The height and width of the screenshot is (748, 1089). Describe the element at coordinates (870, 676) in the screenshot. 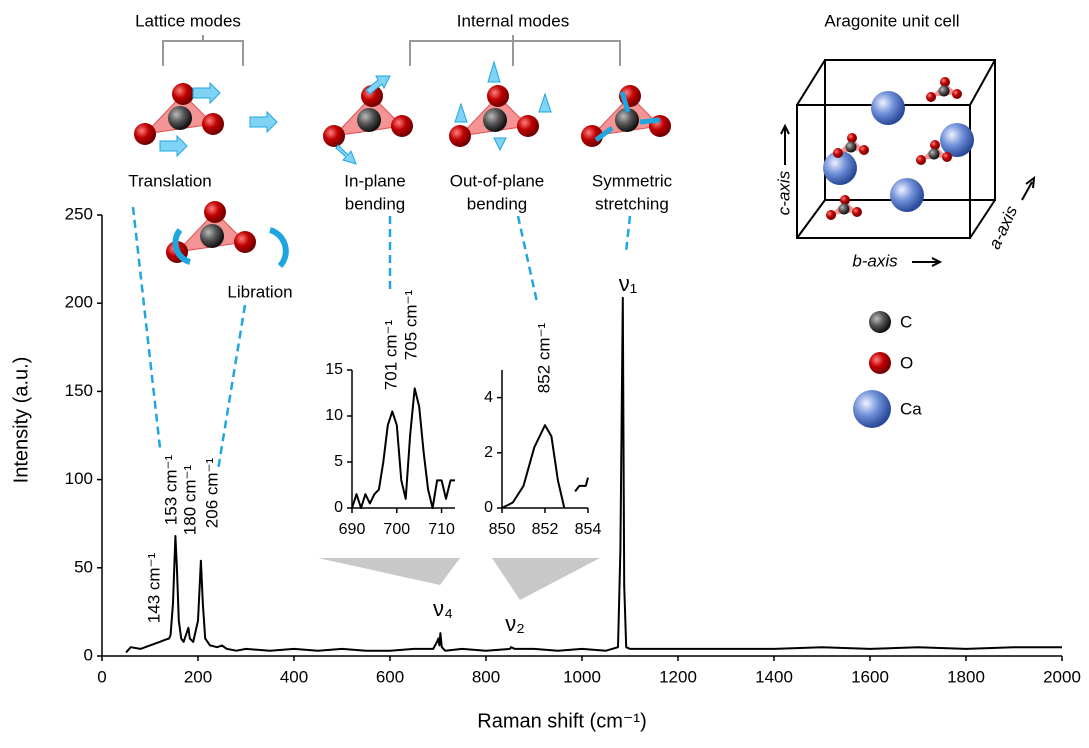

I see `x-tick-label: 1600` at that location.